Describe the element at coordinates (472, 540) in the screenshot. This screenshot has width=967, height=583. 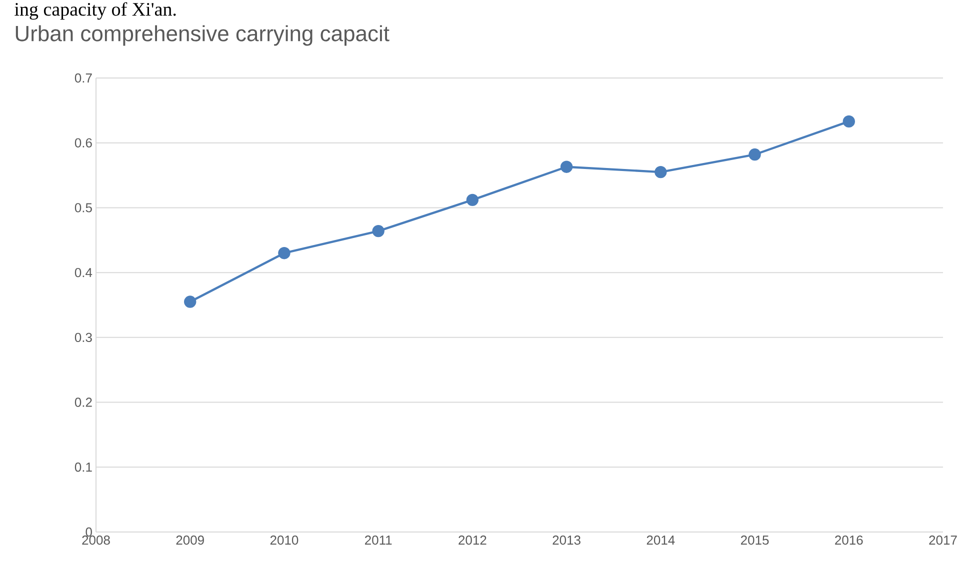
I see `x-tick-label: 2012` at that location.